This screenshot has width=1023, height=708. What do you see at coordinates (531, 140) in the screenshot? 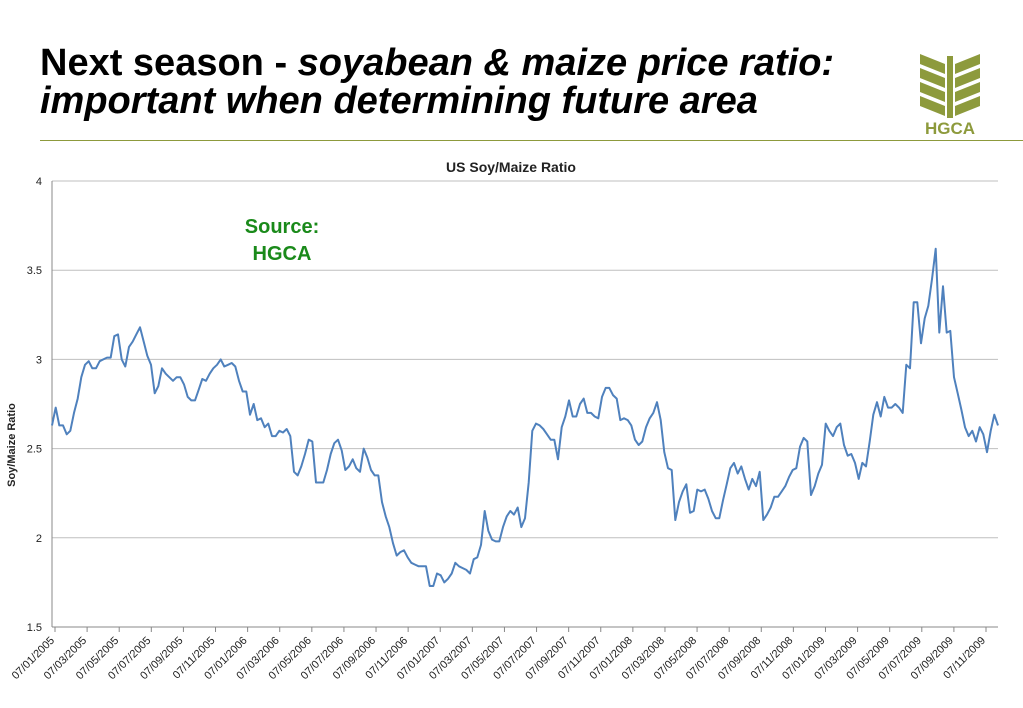
I see `header-divider` at bounding box center [531, 140].